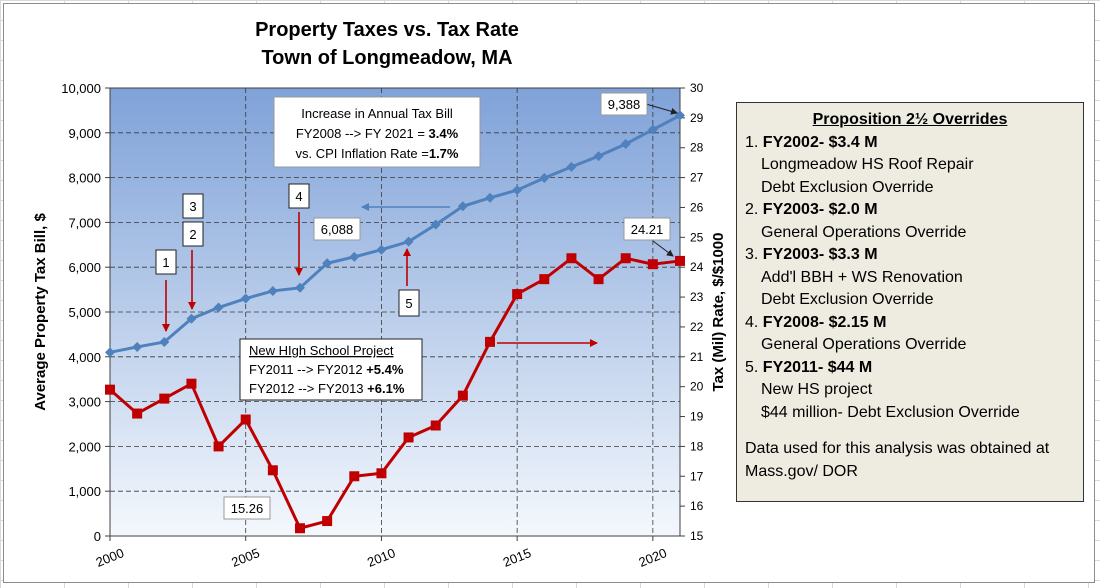 The width and height of the screenshot is (1100, 588). I want to click on override-item-3-line2: Debt Exclusion Override, so click(847, 299).